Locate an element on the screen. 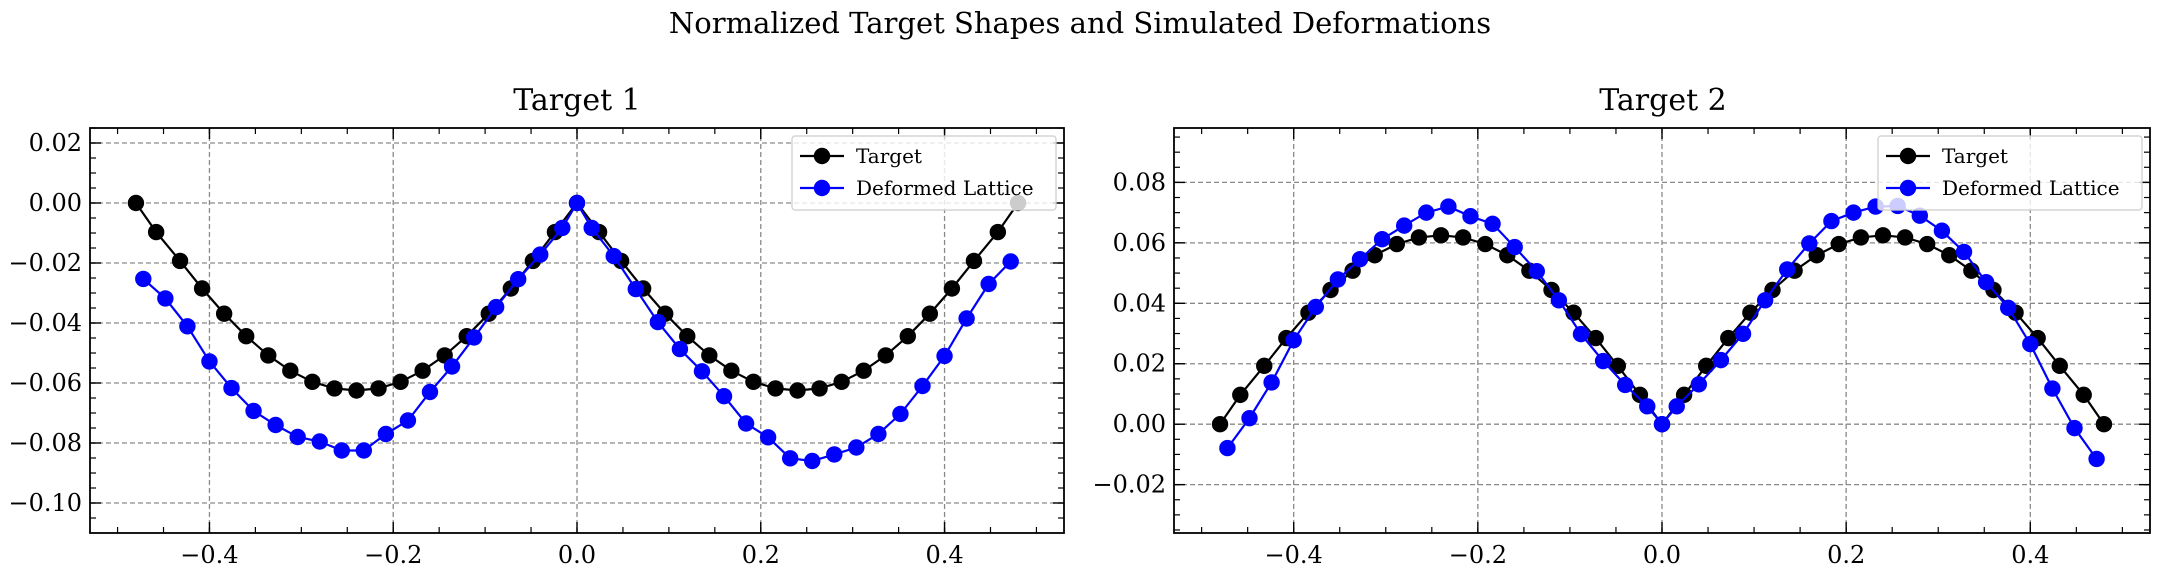 The width and height of the screenshot is (2160, 577). y-tick-label: −0.08 is located at coordinates (45, 443).